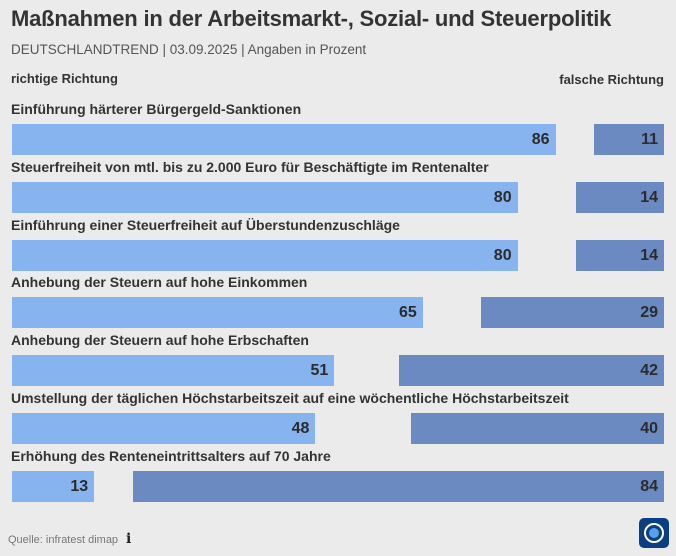 The image size is (676, 556). What do you see at coordinates (649, 486) in the screenshot?
I see `value-label-falsche-richtung: 84` at bounding box center [649, 486].